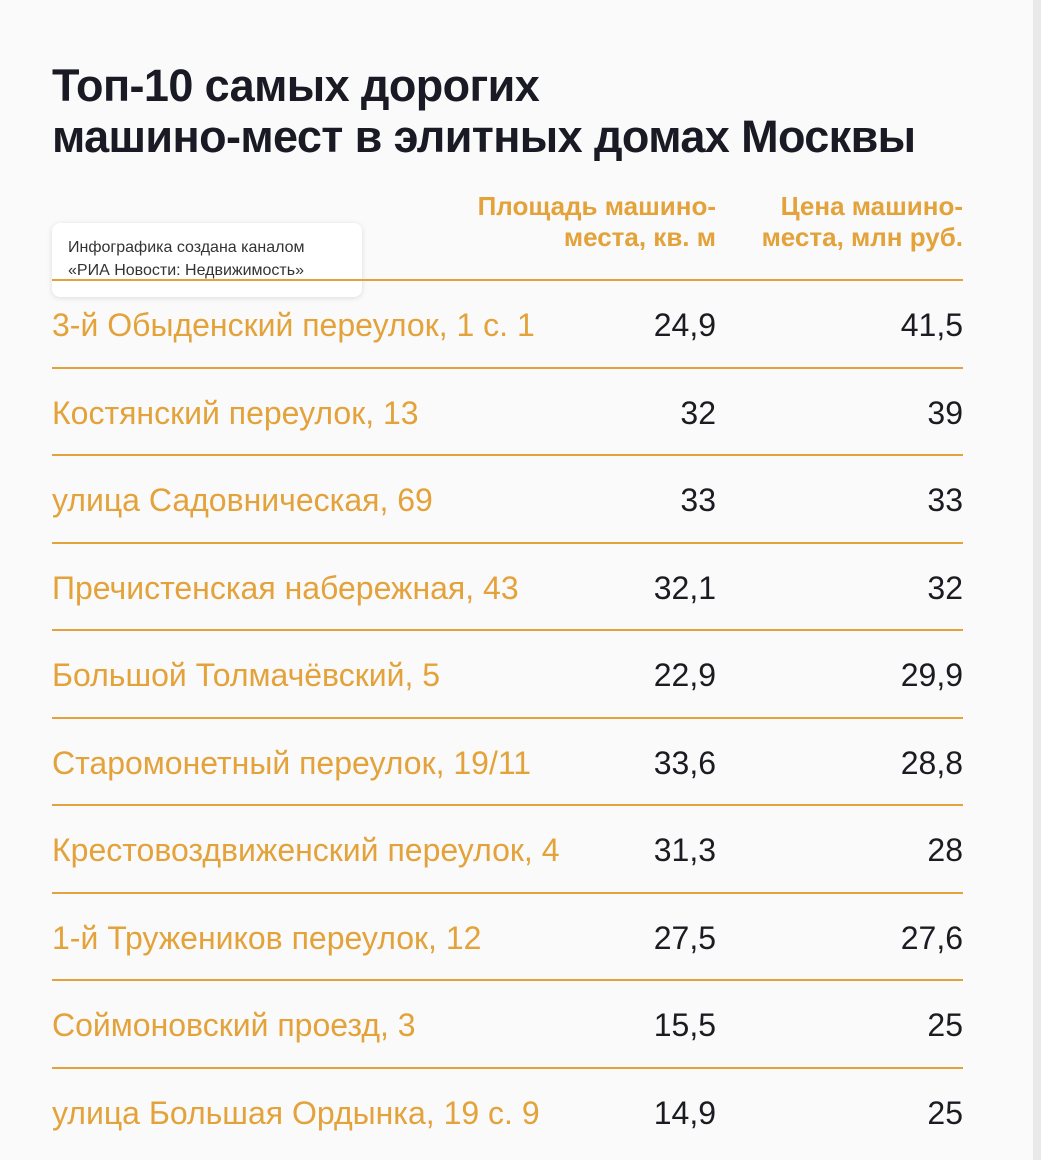  What do you see at coordinates (296, 85) in the screenshot?
I see `title-line-1: Топ-10 самых дорогих` at bounding box center [296, 85].